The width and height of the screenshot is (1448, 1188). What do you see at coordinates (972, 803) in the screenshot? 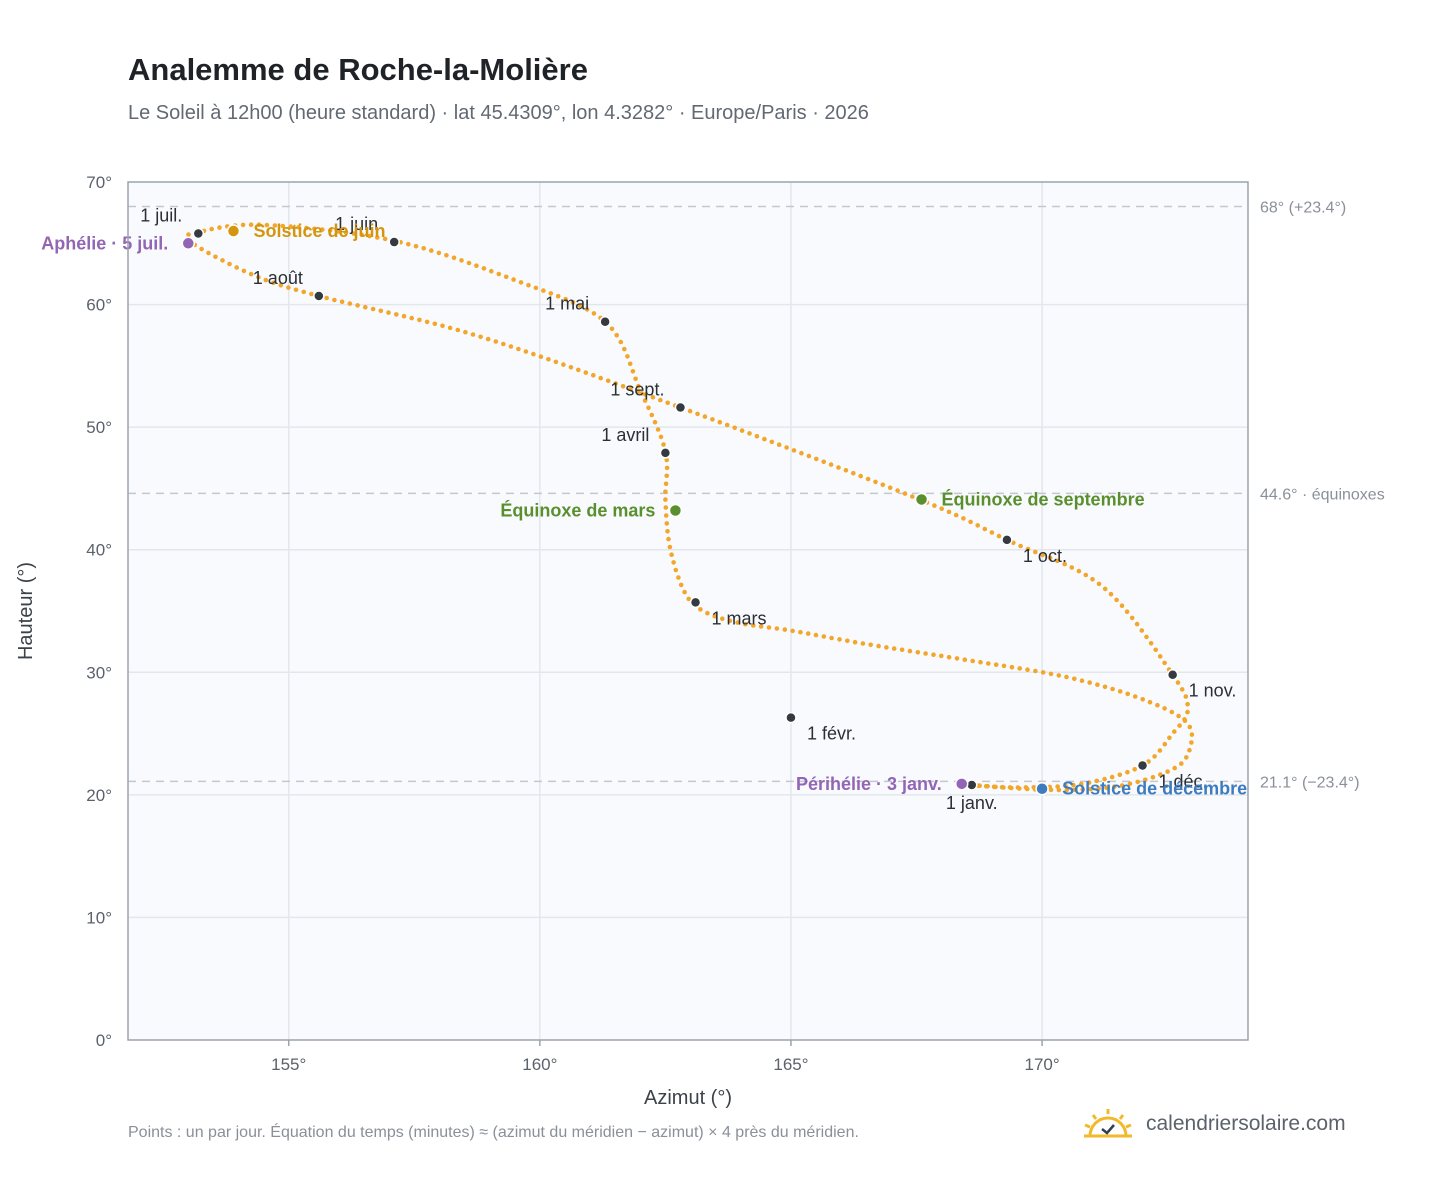
I see `month-label: 1 janv.` at bounding box center [972, 803].